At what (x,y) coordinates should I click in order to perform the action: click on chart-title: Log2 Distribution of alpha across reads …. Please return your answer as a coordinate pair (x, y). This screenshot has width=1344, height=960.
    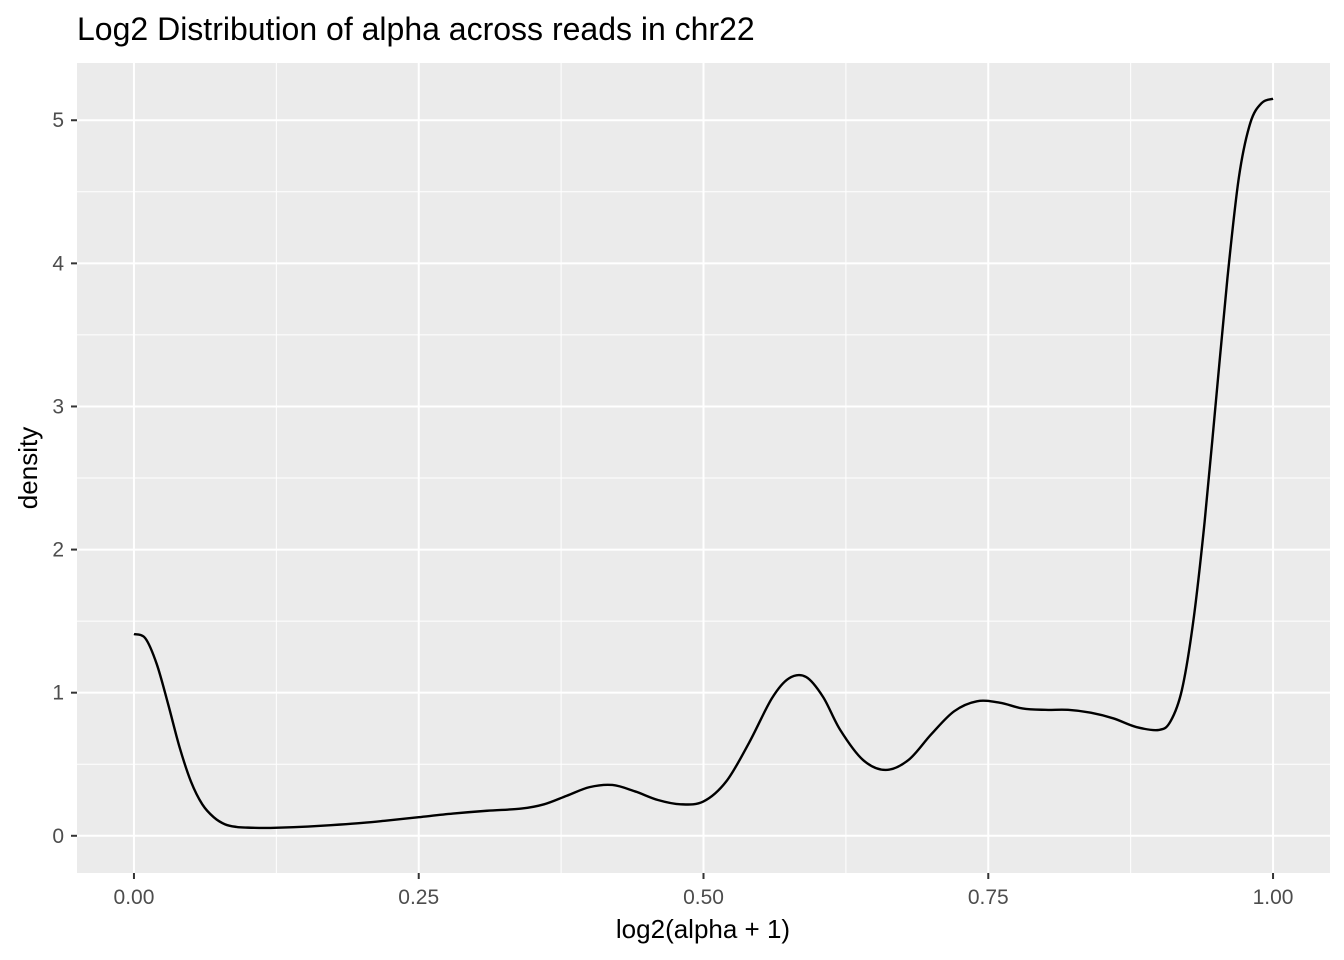
    Looking at the image, I should click on (416, 29).